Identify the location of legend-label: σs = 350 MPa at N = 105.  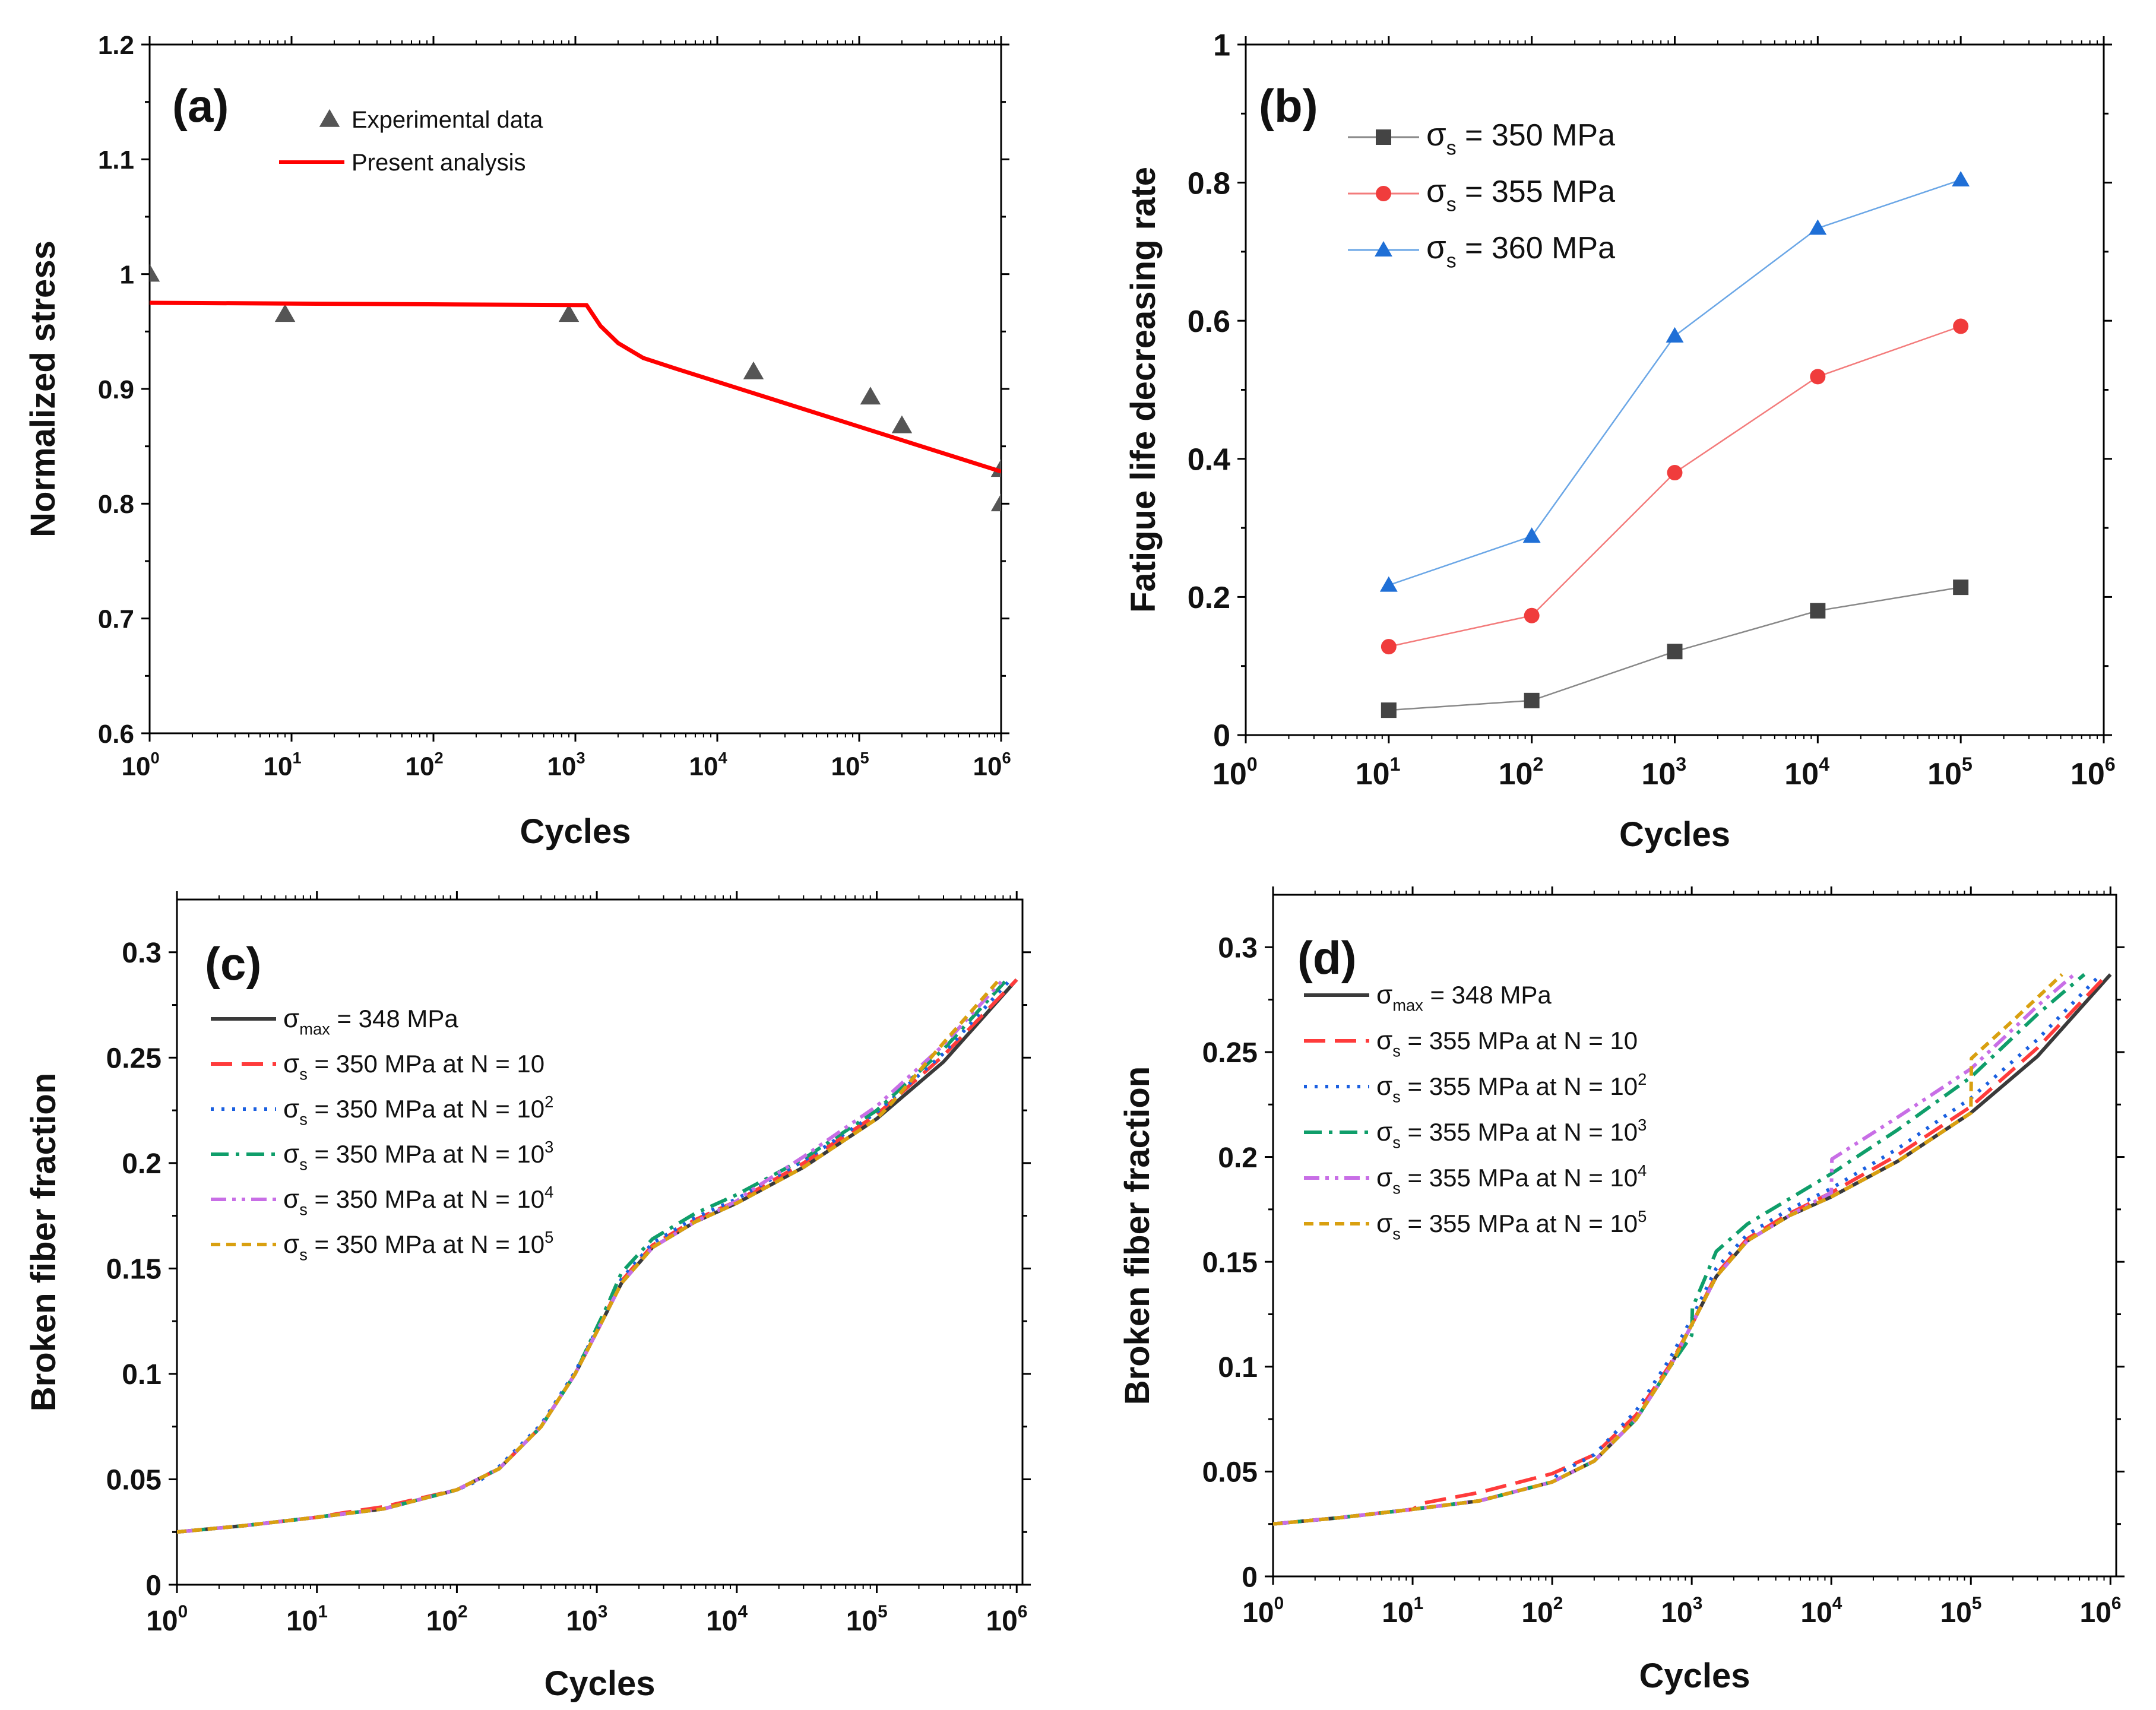
(418, 1246).